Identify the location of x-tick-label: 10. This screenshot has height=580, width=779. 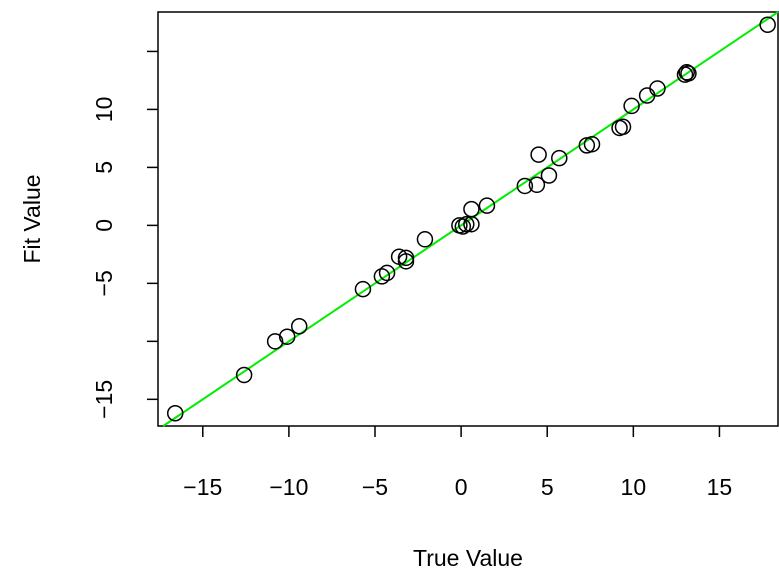
(634, 487).